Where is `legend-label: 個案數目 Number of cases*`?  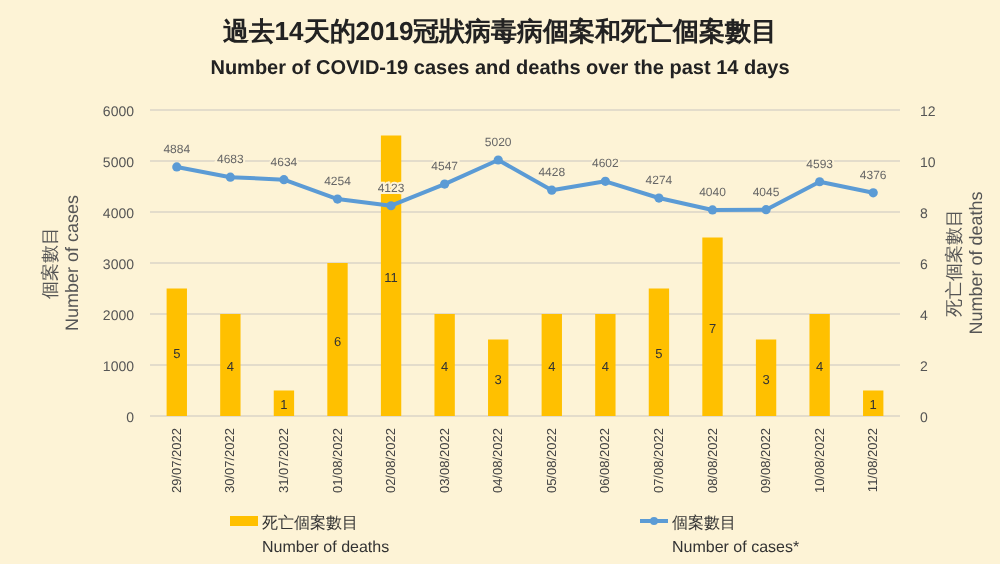 legend-label: 個案數目 Number of cases* is located at coordinates (736, 535).